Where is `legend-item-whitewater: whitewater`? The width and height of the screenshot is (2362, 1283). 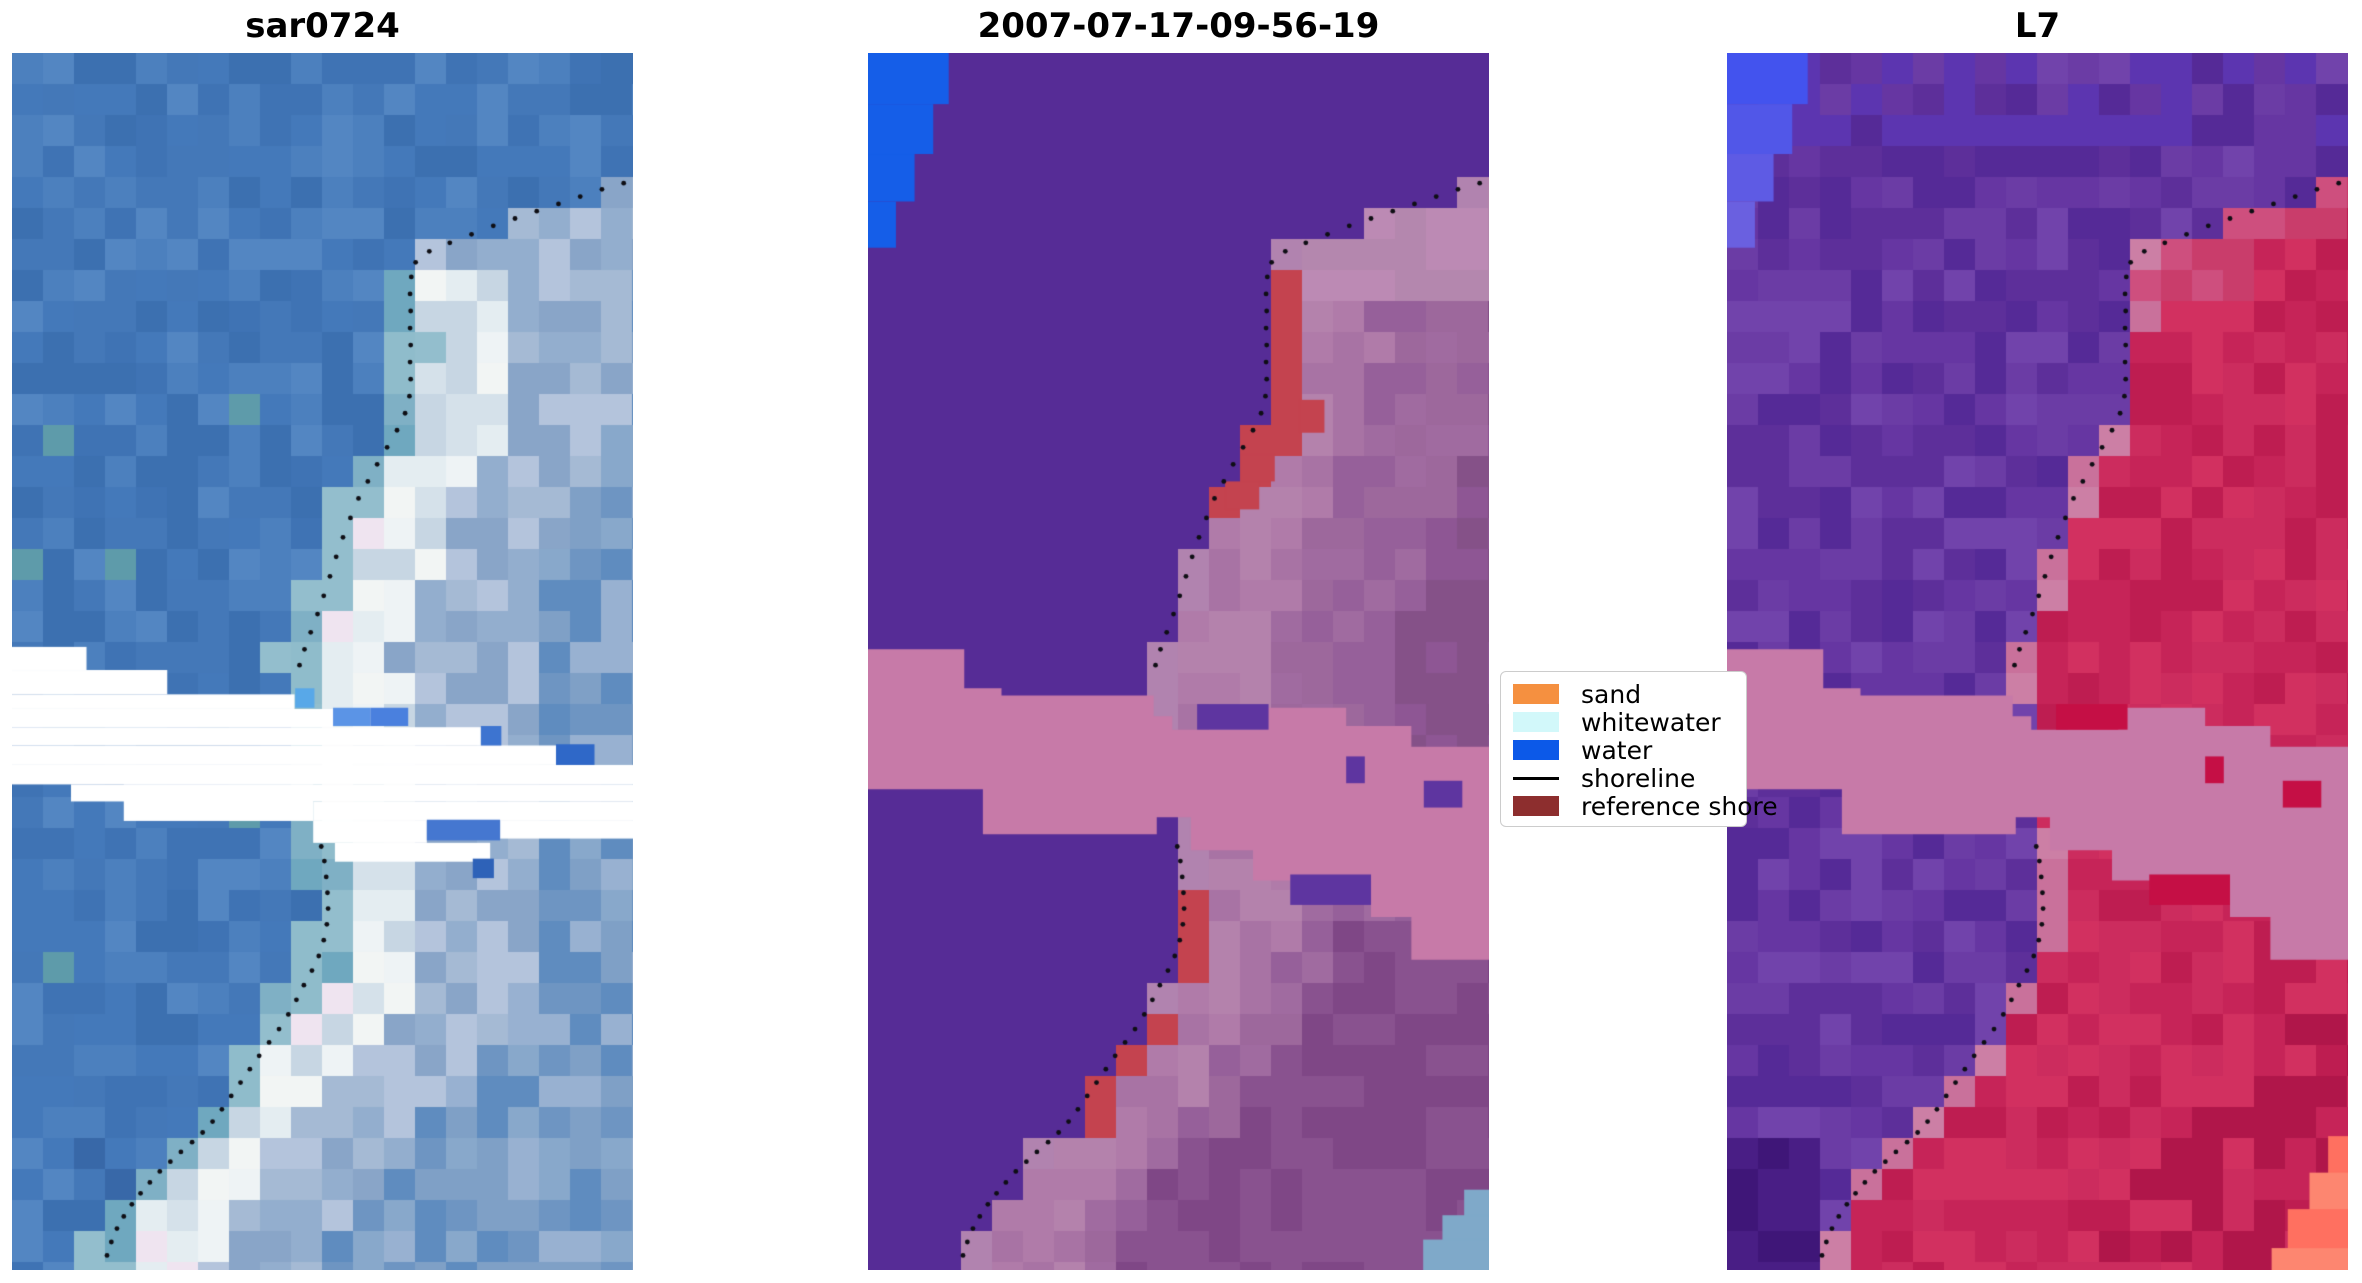
legend-item-whitewater: whitewater is located at coordinates (1624, 722).